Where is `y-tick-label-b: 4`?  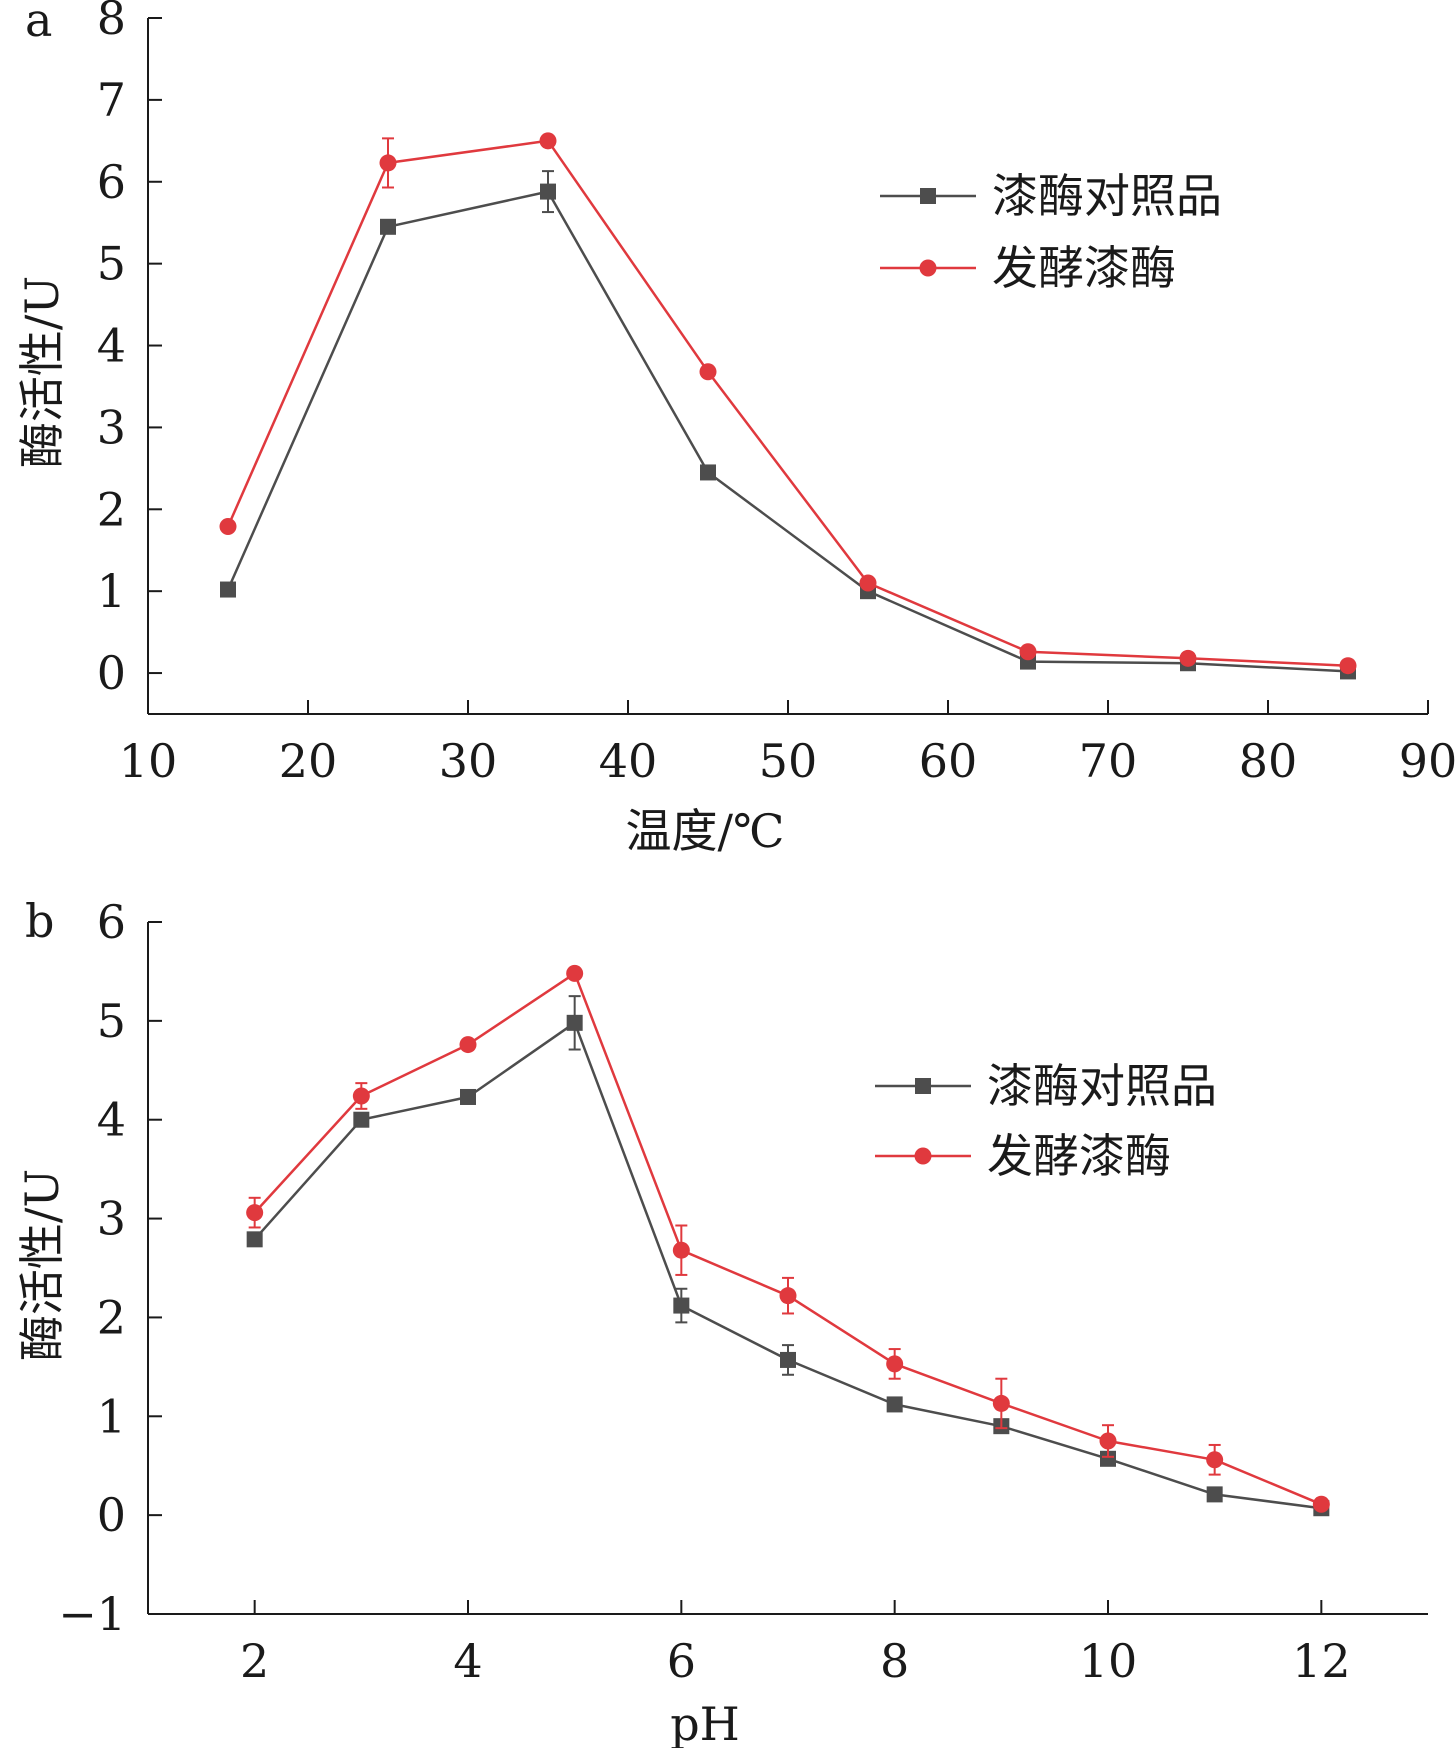
y-tick-label-b: 4 is located at coordinates (111, 1120).